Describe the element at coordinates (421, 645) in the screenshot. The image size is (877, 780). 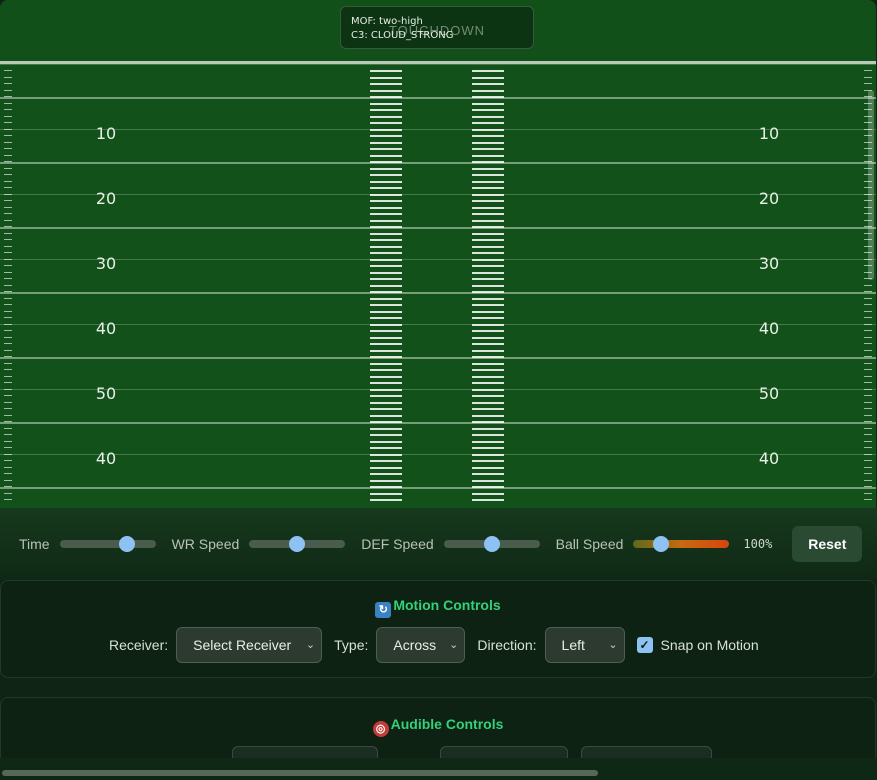
I see `type-select: Across ⌄` at that location.